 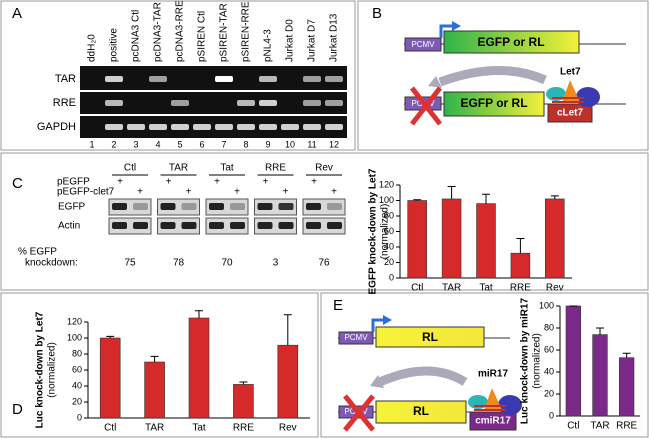 What do you see at coordinates (158, 32) in the screenshot?
I see `lane-label: pcDNA3-TAR` at bounding box center [158, 32].